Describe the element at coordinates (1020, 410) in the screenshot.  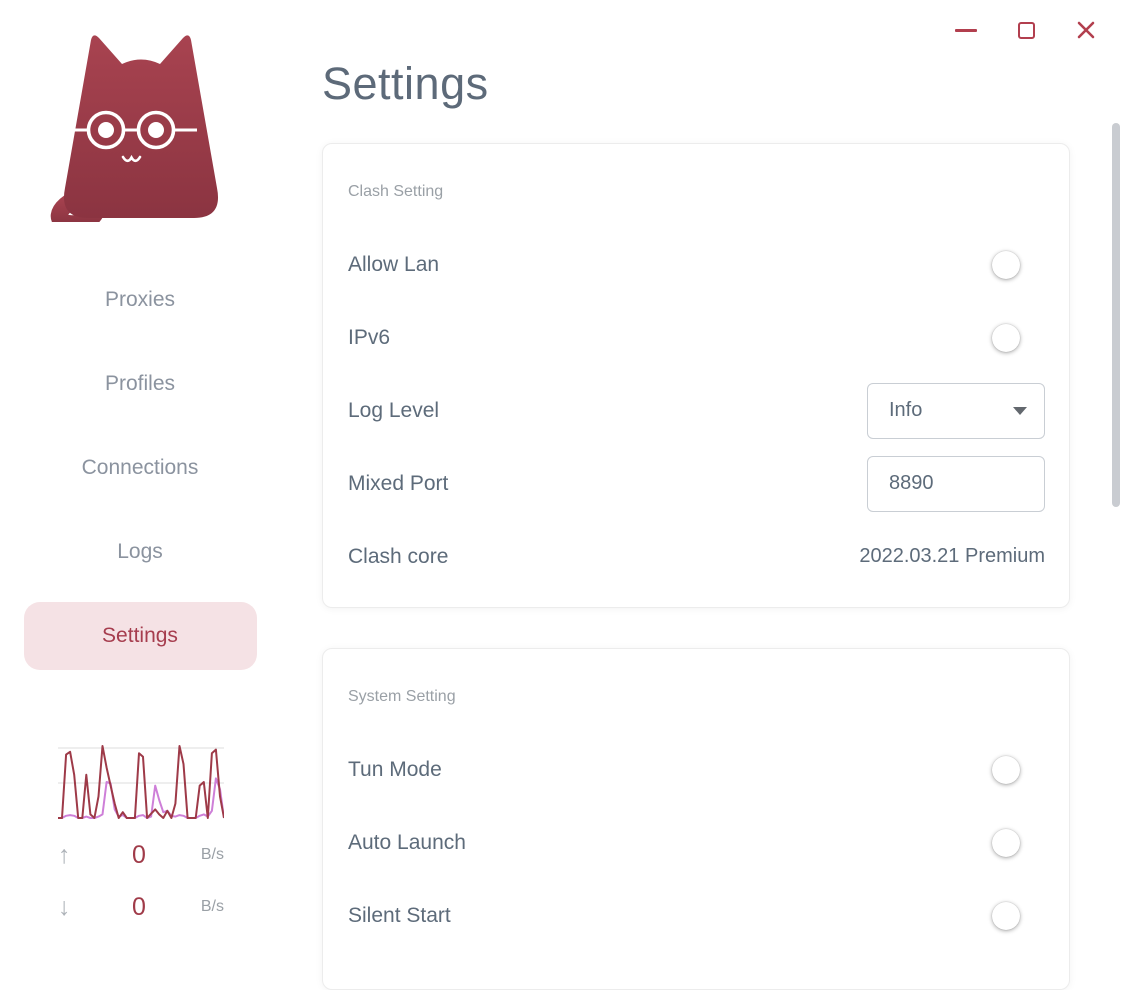
I see `chevron-down-icon` at that location.